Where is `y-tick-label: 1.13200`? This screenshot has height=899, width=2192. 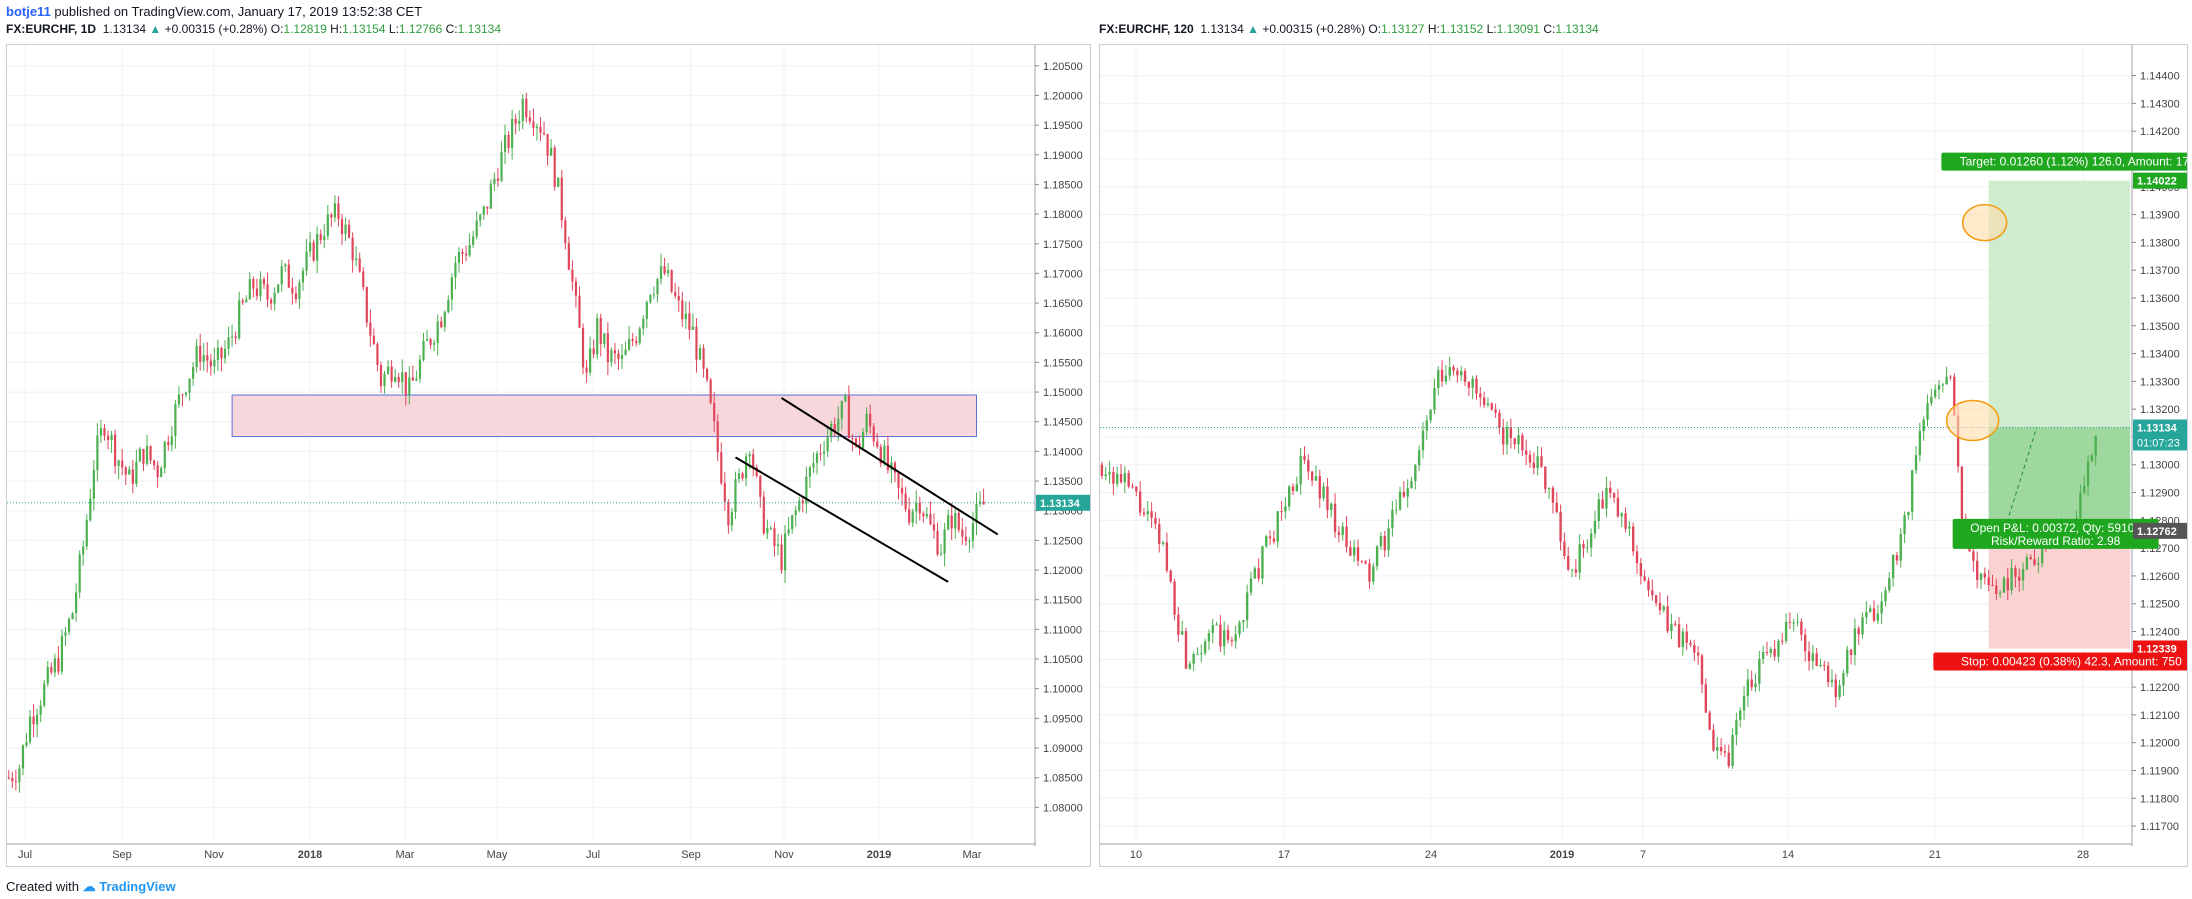 y-tick-label: 1.13200 is located at coordinates (2160, 410).